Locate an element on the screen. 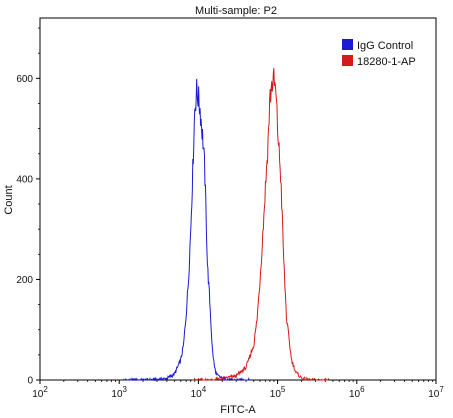 This screenshot has height=418, width=453. legend-label-igg-control: IgG Control is located at coordinates (385, 46).